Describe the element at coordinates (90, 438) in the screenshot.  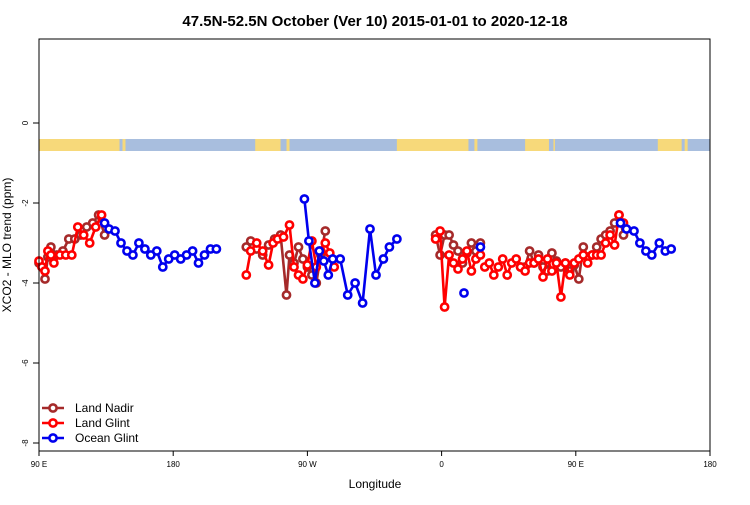
I see `legend-item: Ocean Glint` at that location.